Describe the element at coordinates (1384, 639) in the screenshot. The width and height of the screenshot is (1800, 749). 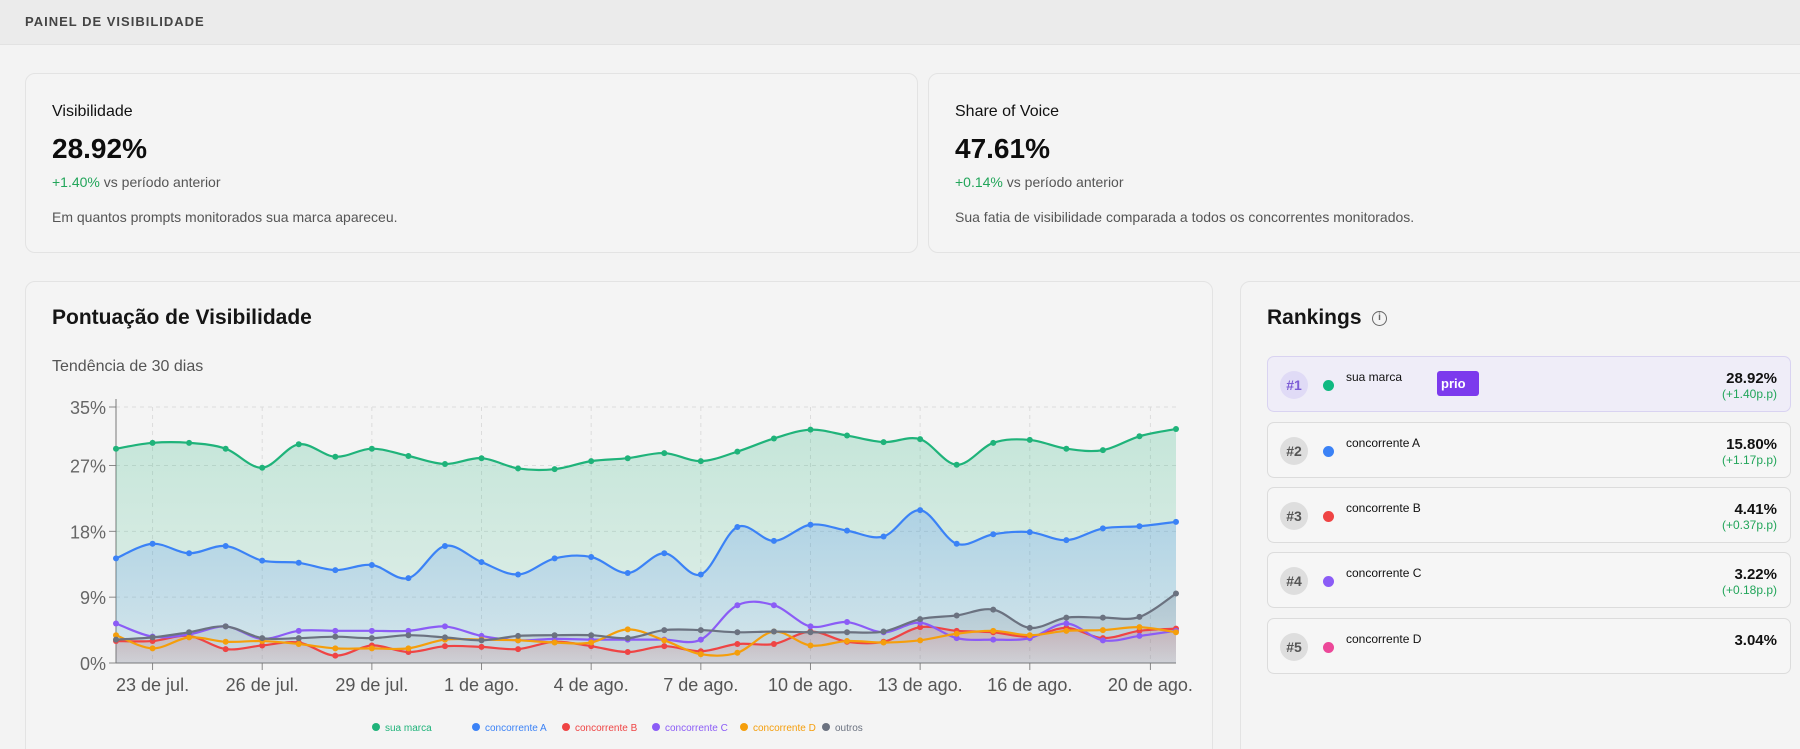
I see `brand-name: concorrente D` at that location.